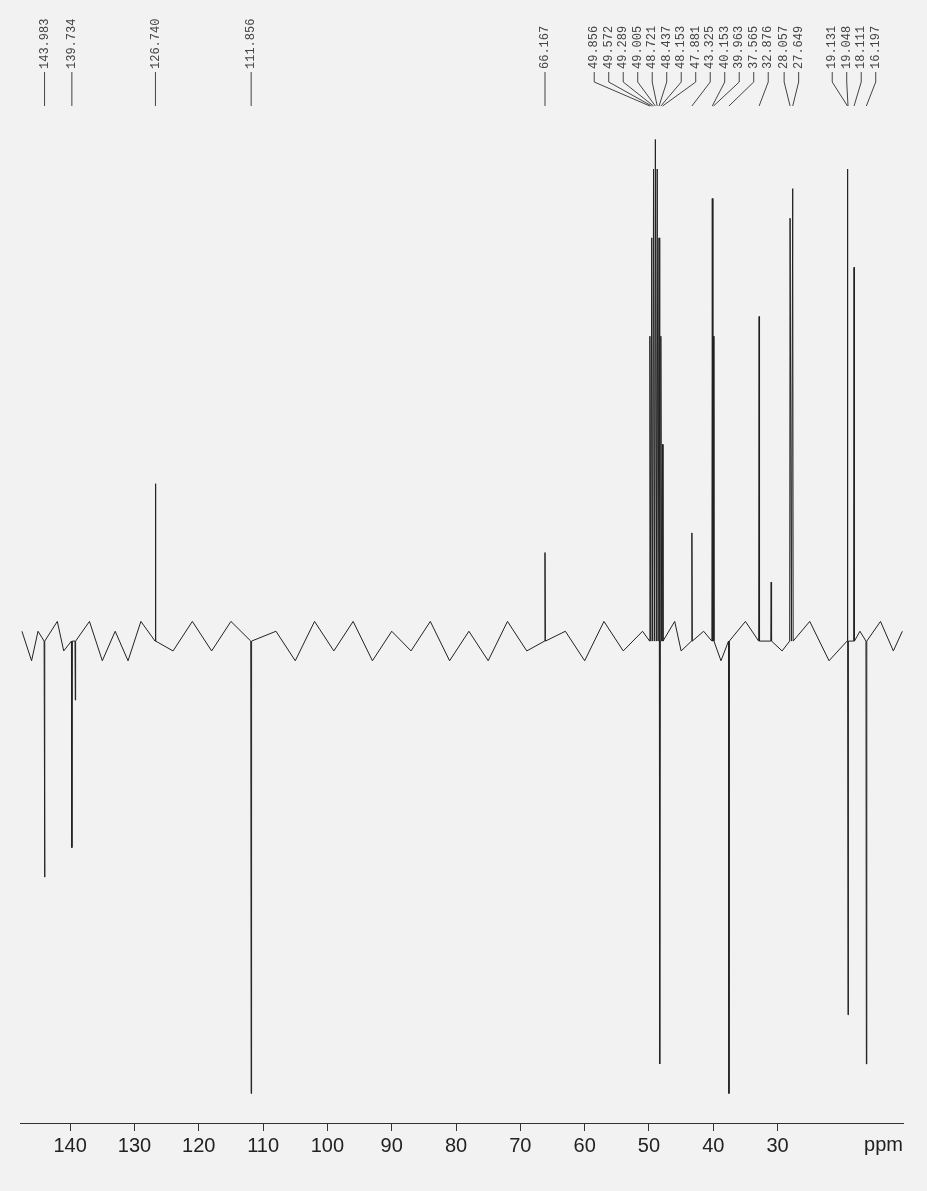 The width and height of the screenshot is (927, 1191). I want to click on annotation: 43.325, so click(710, 47).